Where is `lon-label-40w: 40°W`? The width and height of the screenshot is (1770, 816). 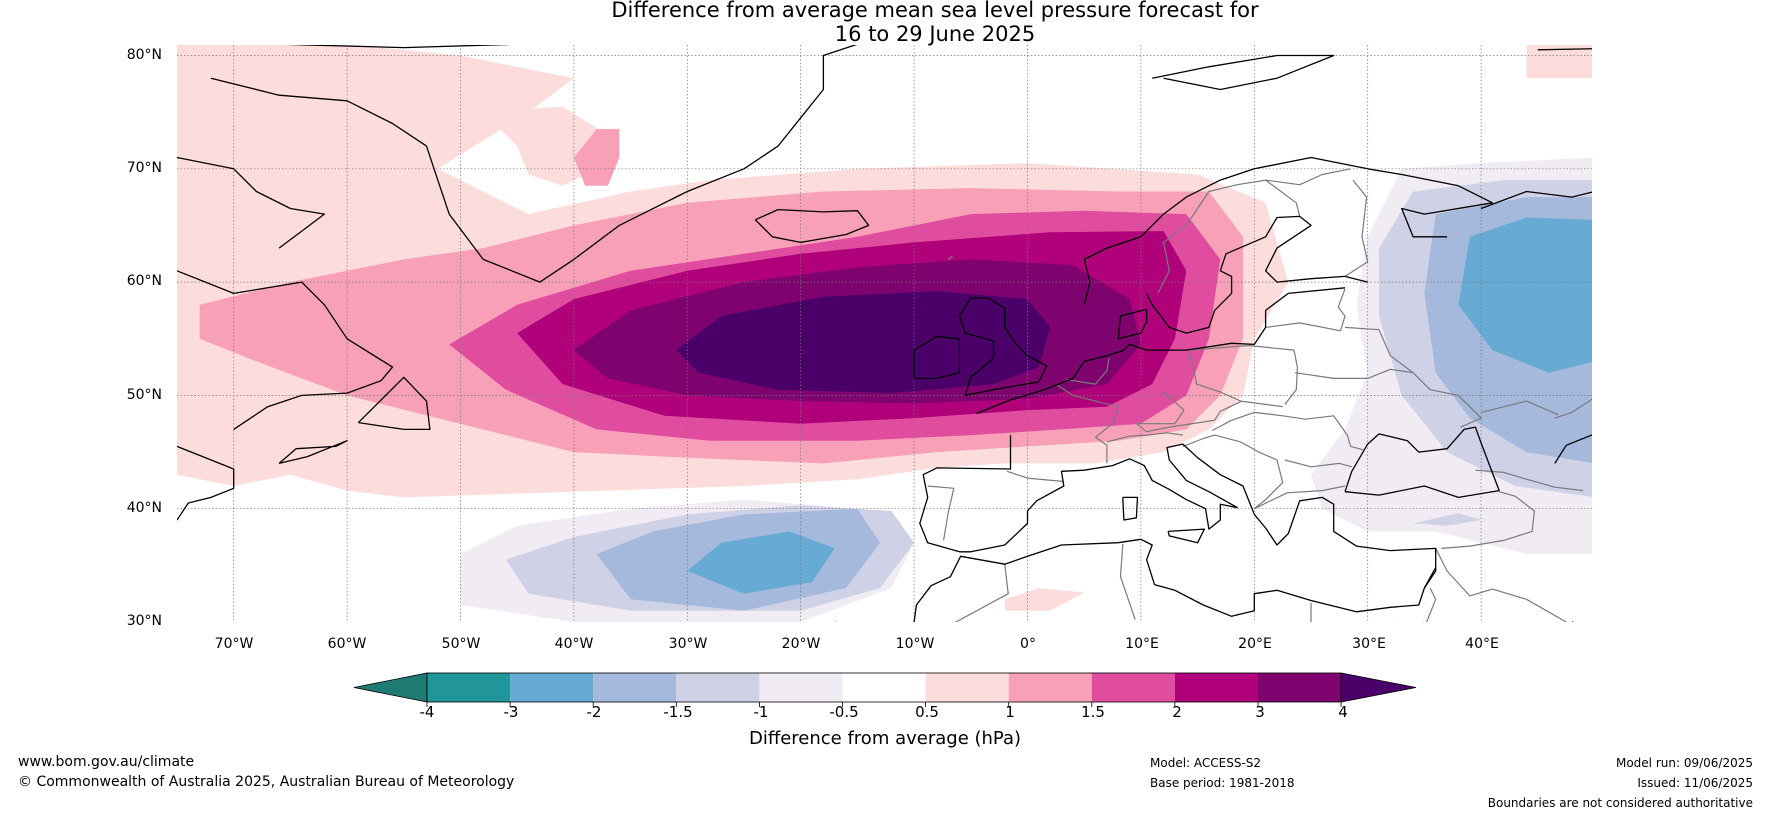
lon-label-40w: 40°W is located at coordinates (574, 644).